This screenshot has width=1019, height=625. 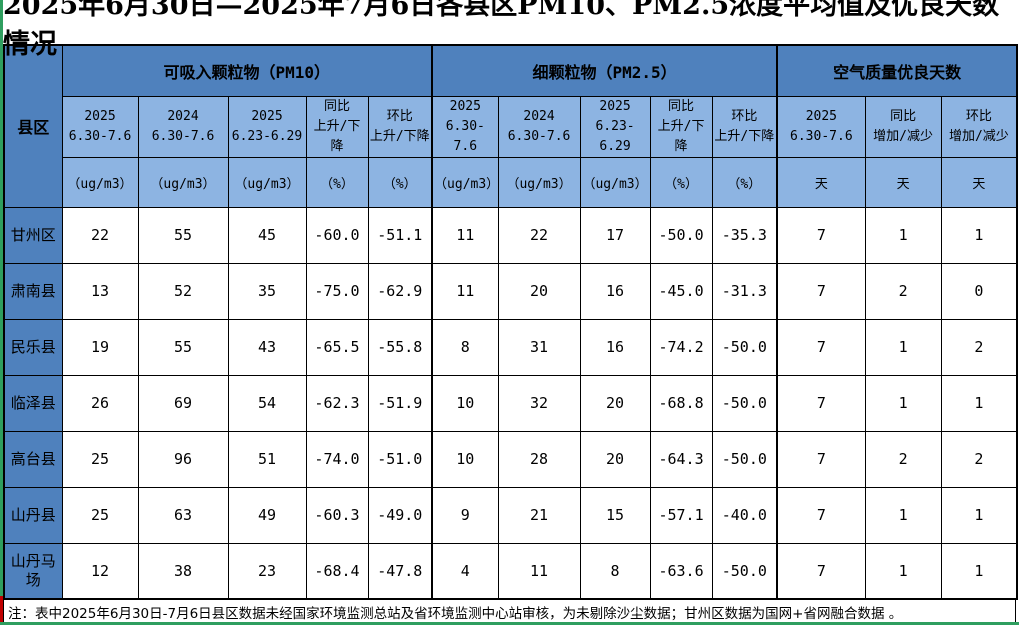 What do you see at coordinates (979, 126) in the screenshot?
I see `col-header: 环比增加/减少` at bounding box center [979, 126].